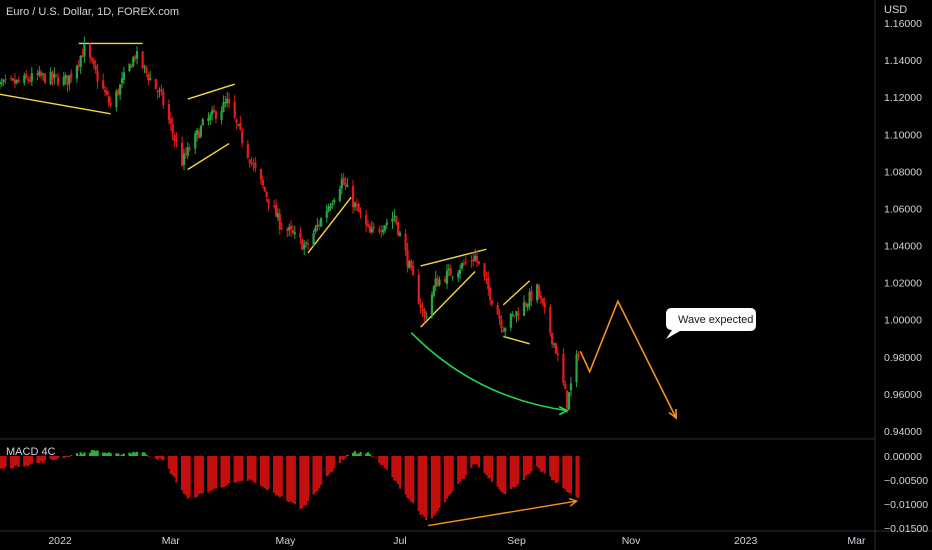 The width and height of the screenshot is (932, 550). Describe the element at coordinates (31, 452) in the screenshot. I see `indicator-title: MACD 4C` at that location.